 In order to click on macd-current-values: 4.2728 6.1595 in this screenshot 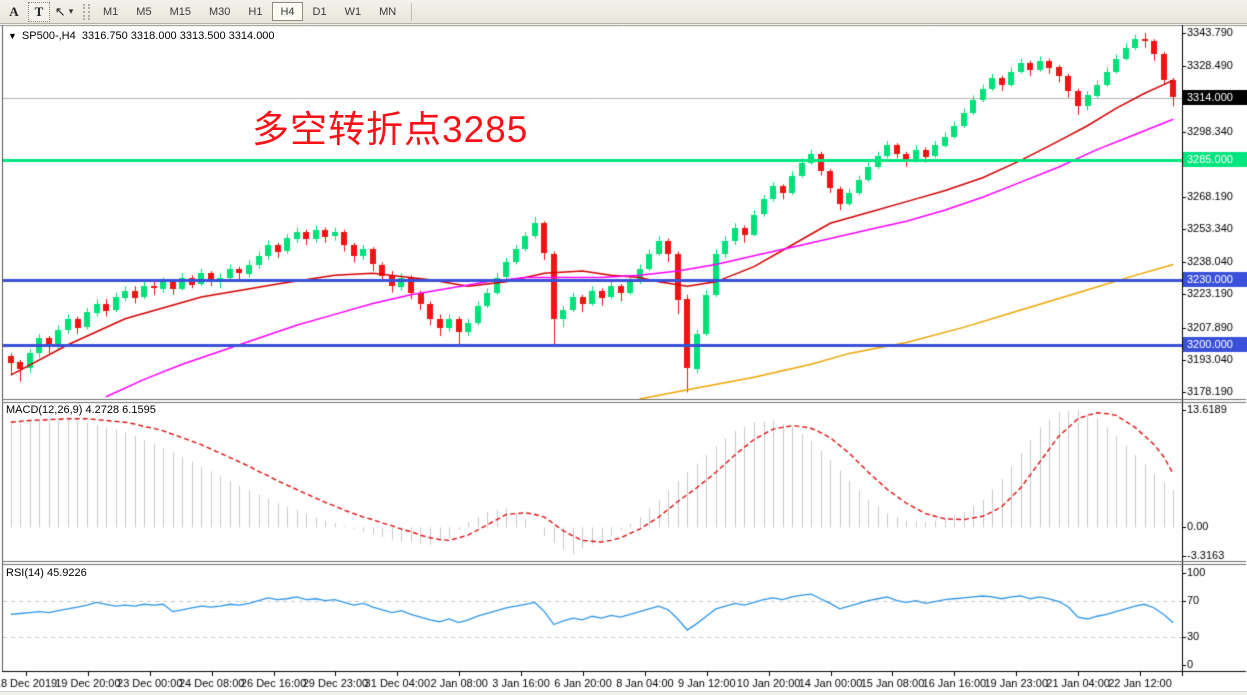, I will do `click(120, 410)`.